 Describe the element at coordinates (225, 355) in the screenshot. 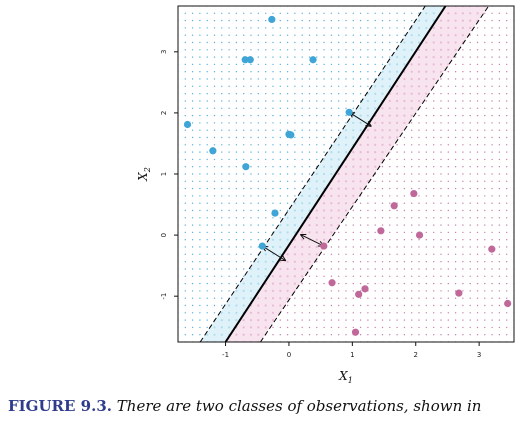

I see `x-tick-label: -1` at that location.